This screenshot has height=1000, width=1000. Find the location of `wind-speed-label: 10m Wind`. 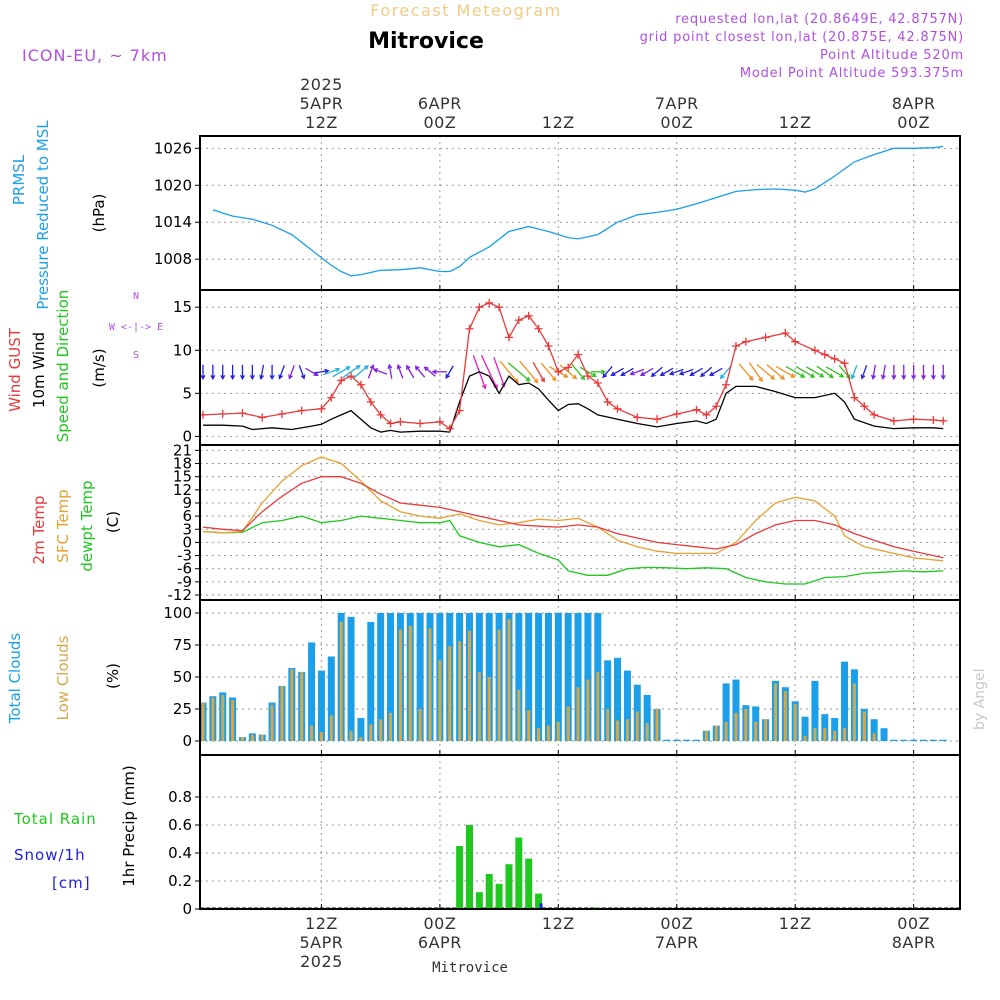

wind-speed-label: 10m Wind is located at coordinates (39, 370).